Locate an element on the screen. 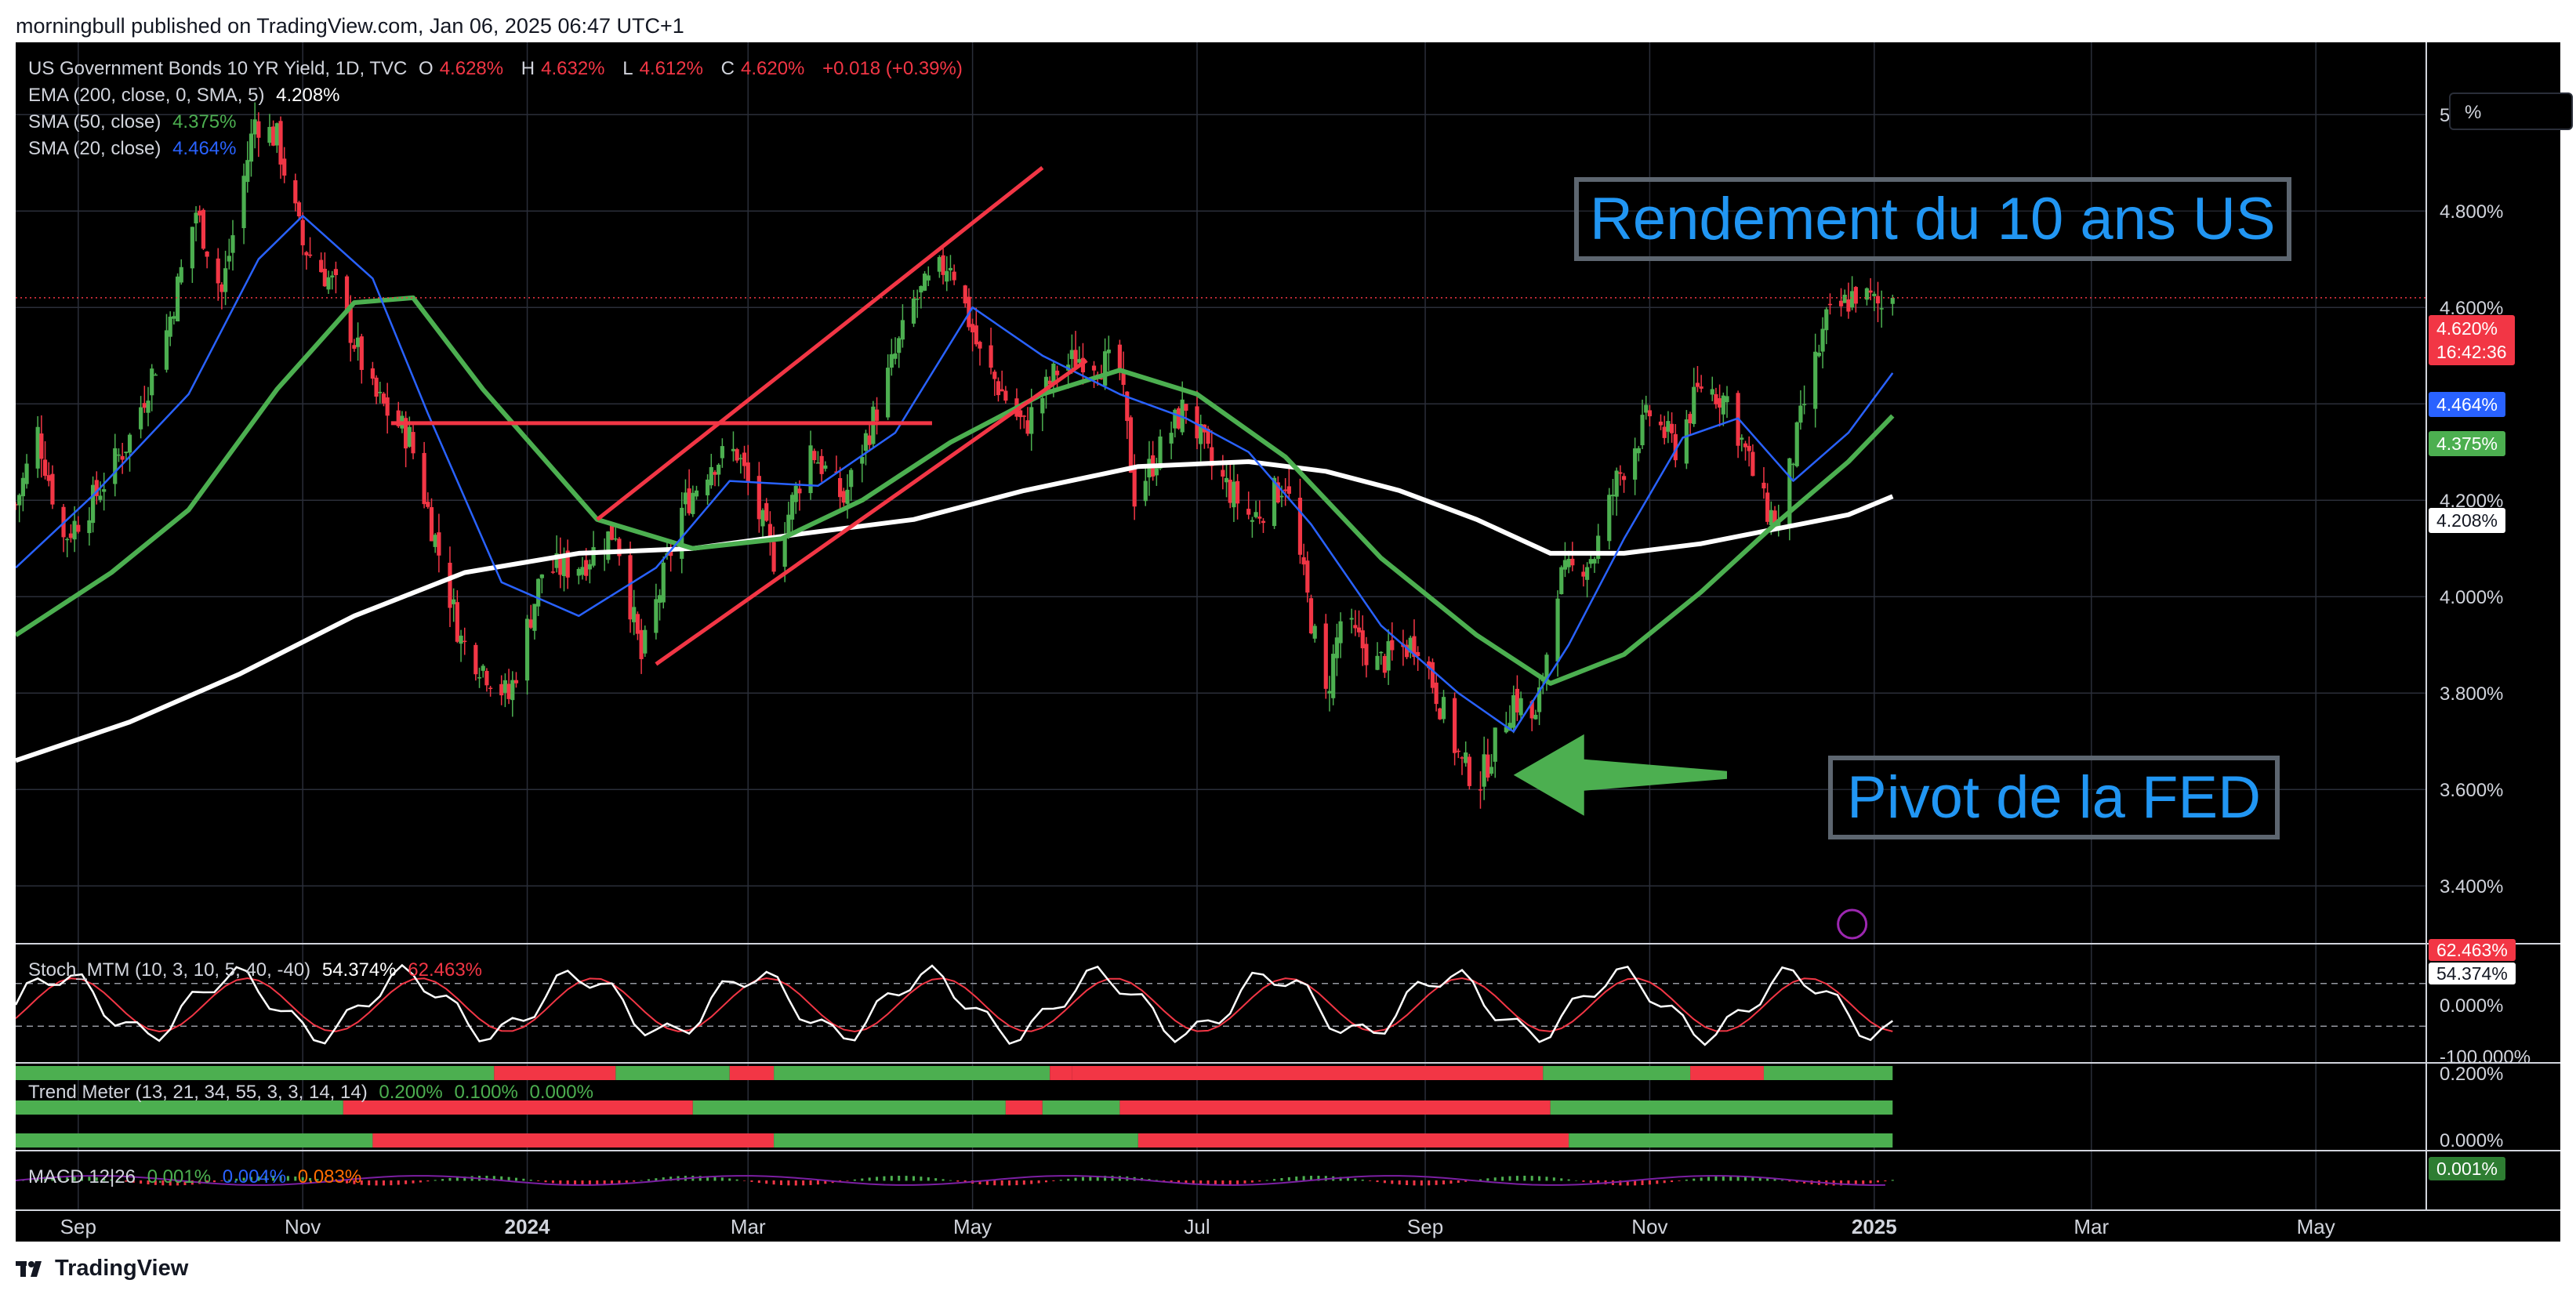 The width and height of the screenshot is (2576, 1298). lightning-icon is located at coordinates (1853, 924).